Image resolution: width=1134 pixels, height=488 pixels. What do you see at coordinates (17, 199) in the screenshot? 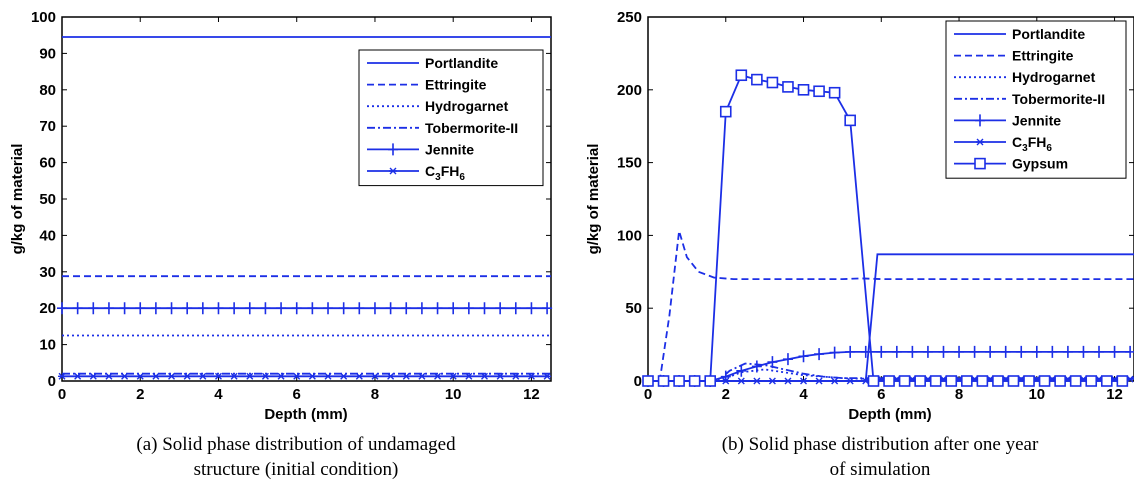
I see `y-axis-label-a: g/kg of material` at bounding box center [17, 199].